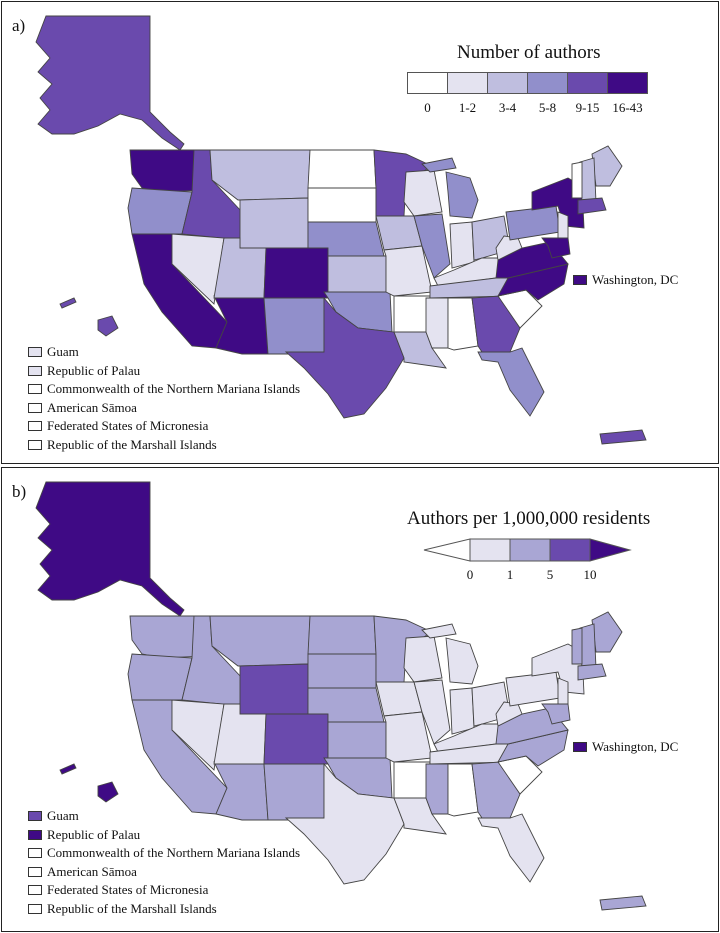  What do you see at coordinates (357, 274) in the screenshot?
I see `region-ks` at bounding box center [357, 274].